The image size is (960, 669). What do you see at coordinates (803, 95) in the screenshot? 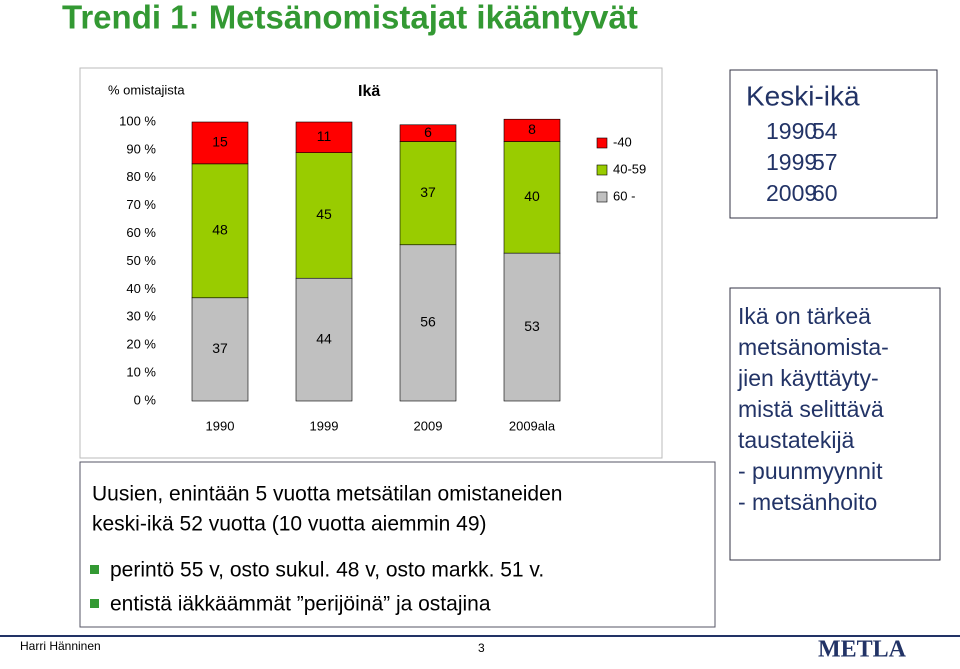
I see `keski-ika-title: Keski-ikä` at bounding box center [803, 95].